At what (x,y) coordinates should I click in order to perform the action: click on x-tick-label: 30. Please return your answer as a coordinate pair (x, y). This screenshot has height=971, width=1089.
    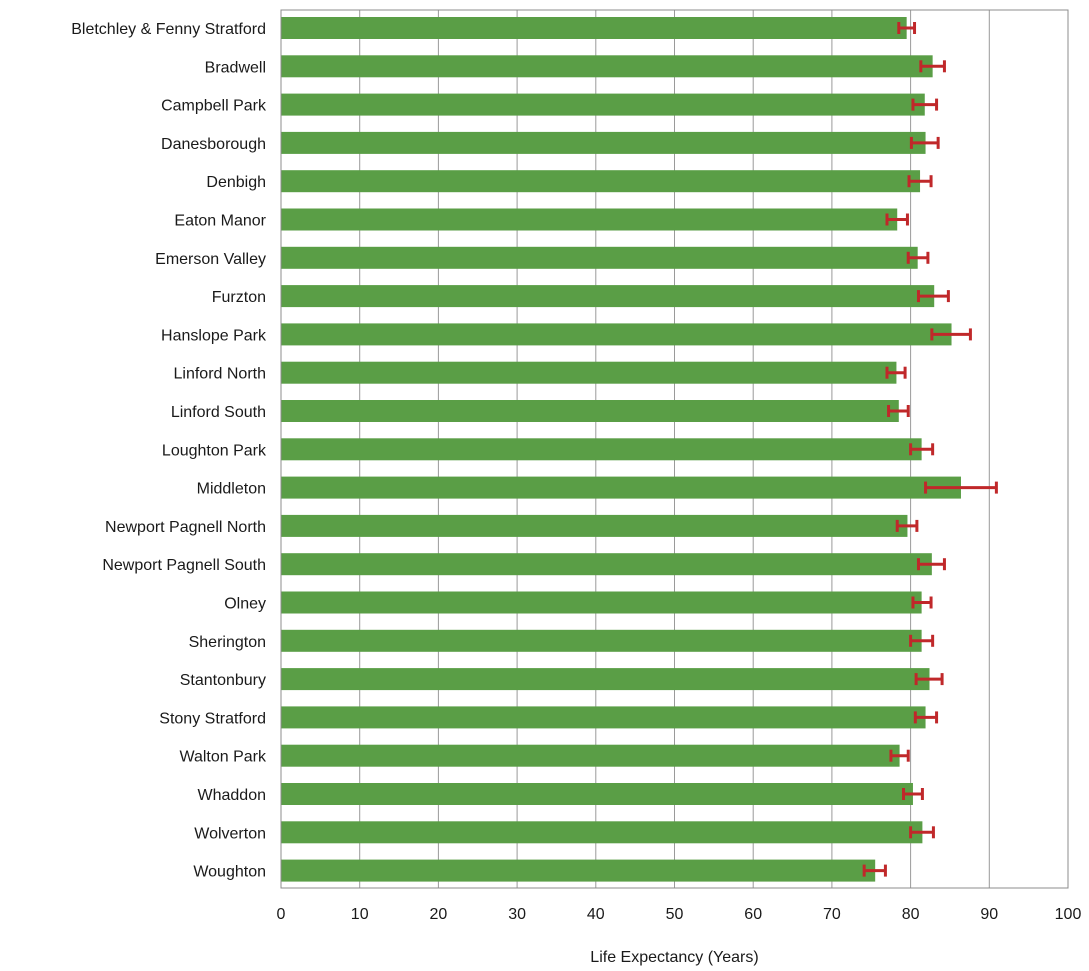
    Looking at the image, I should click on (517, 914).